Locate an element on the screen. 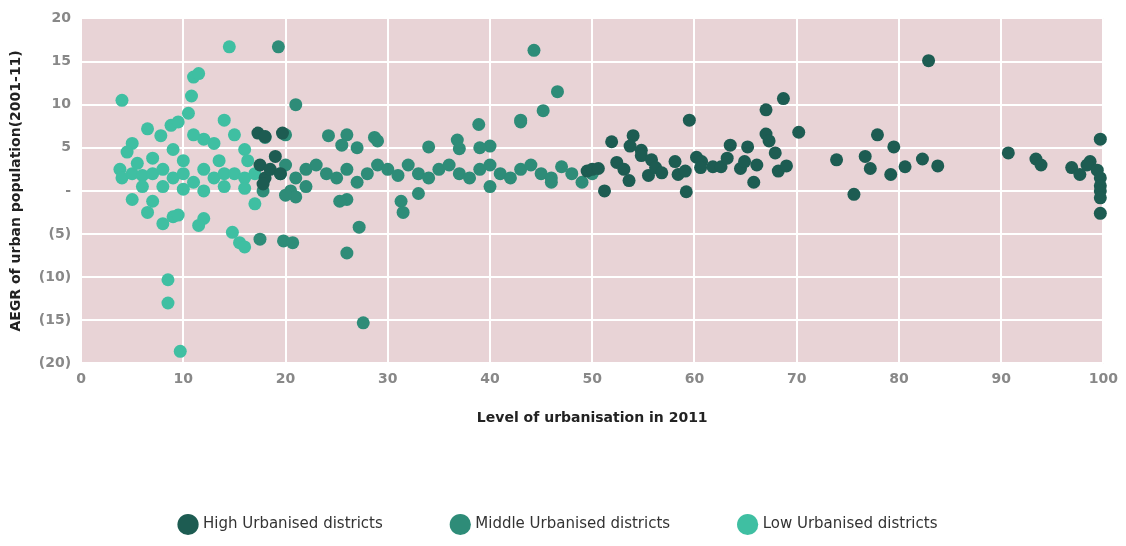 The width and height of the screenshot is (1126, 546). x-tick-label: 20 is located at coordinates (285, 378).